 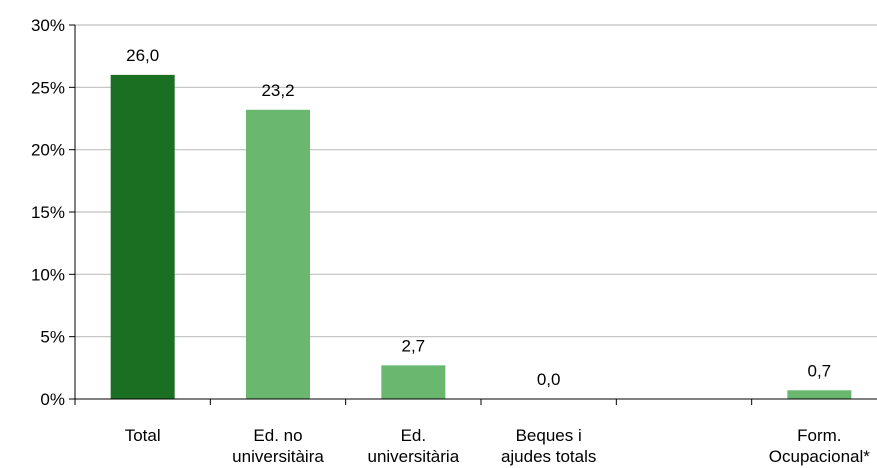 I want to click on y-tick-label-5: 5%, so click(x=52, y=337).